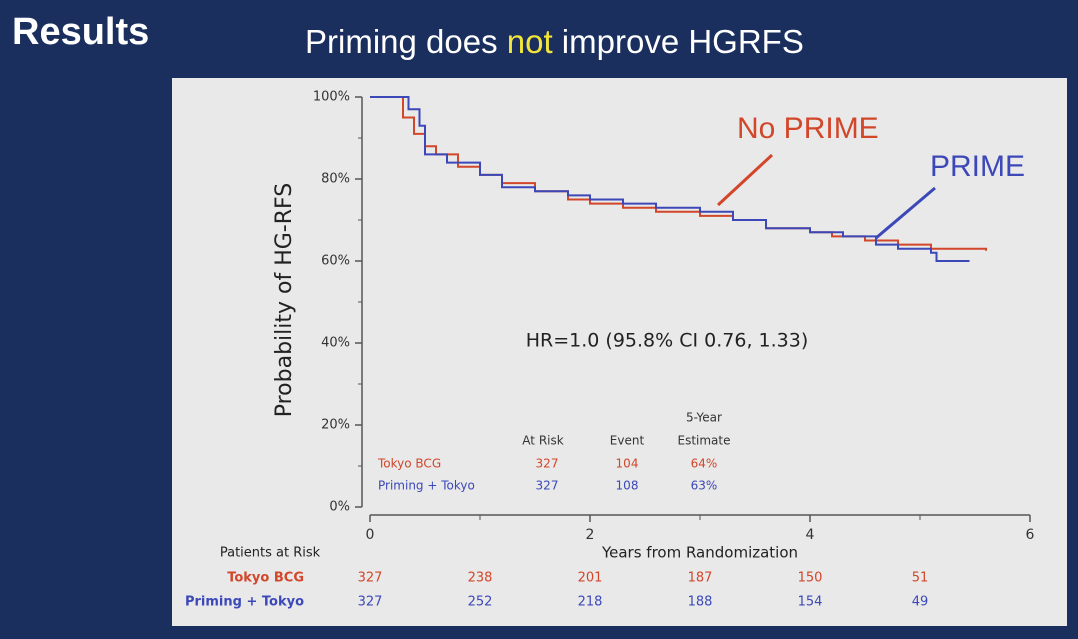  Describe the element at coordinates (480, 578) in the screenshot. I see `risk-count: 238` at that location.